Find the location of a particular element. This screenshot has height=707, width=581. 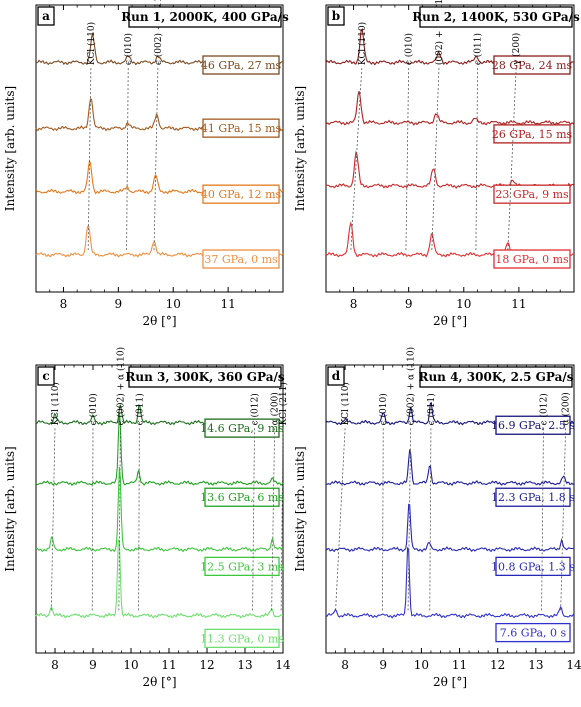

chart-title: Run 1, 2000K, 400 GPa/s is located at coordinates (205, 17).